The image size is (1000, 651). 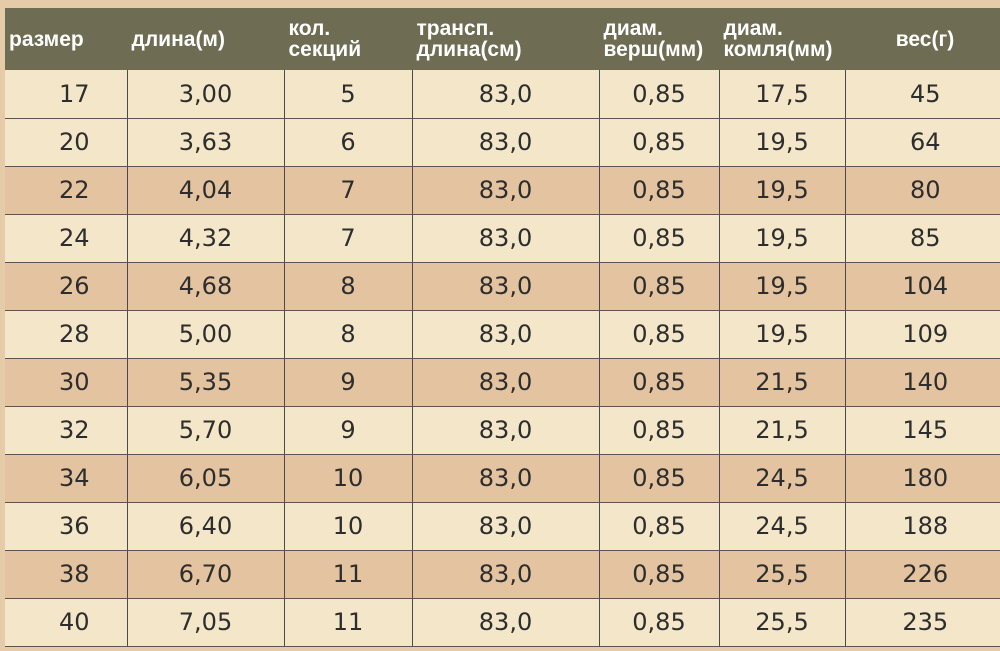 I want to click on table-row: 32 5,70 9 83,0 0,85 21,5 145, so click(x=502, y=430).